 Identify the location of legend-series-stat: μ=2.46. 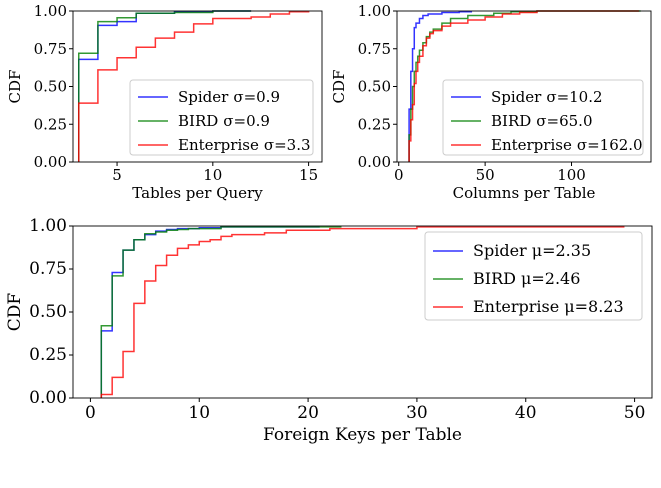
(550, 278).